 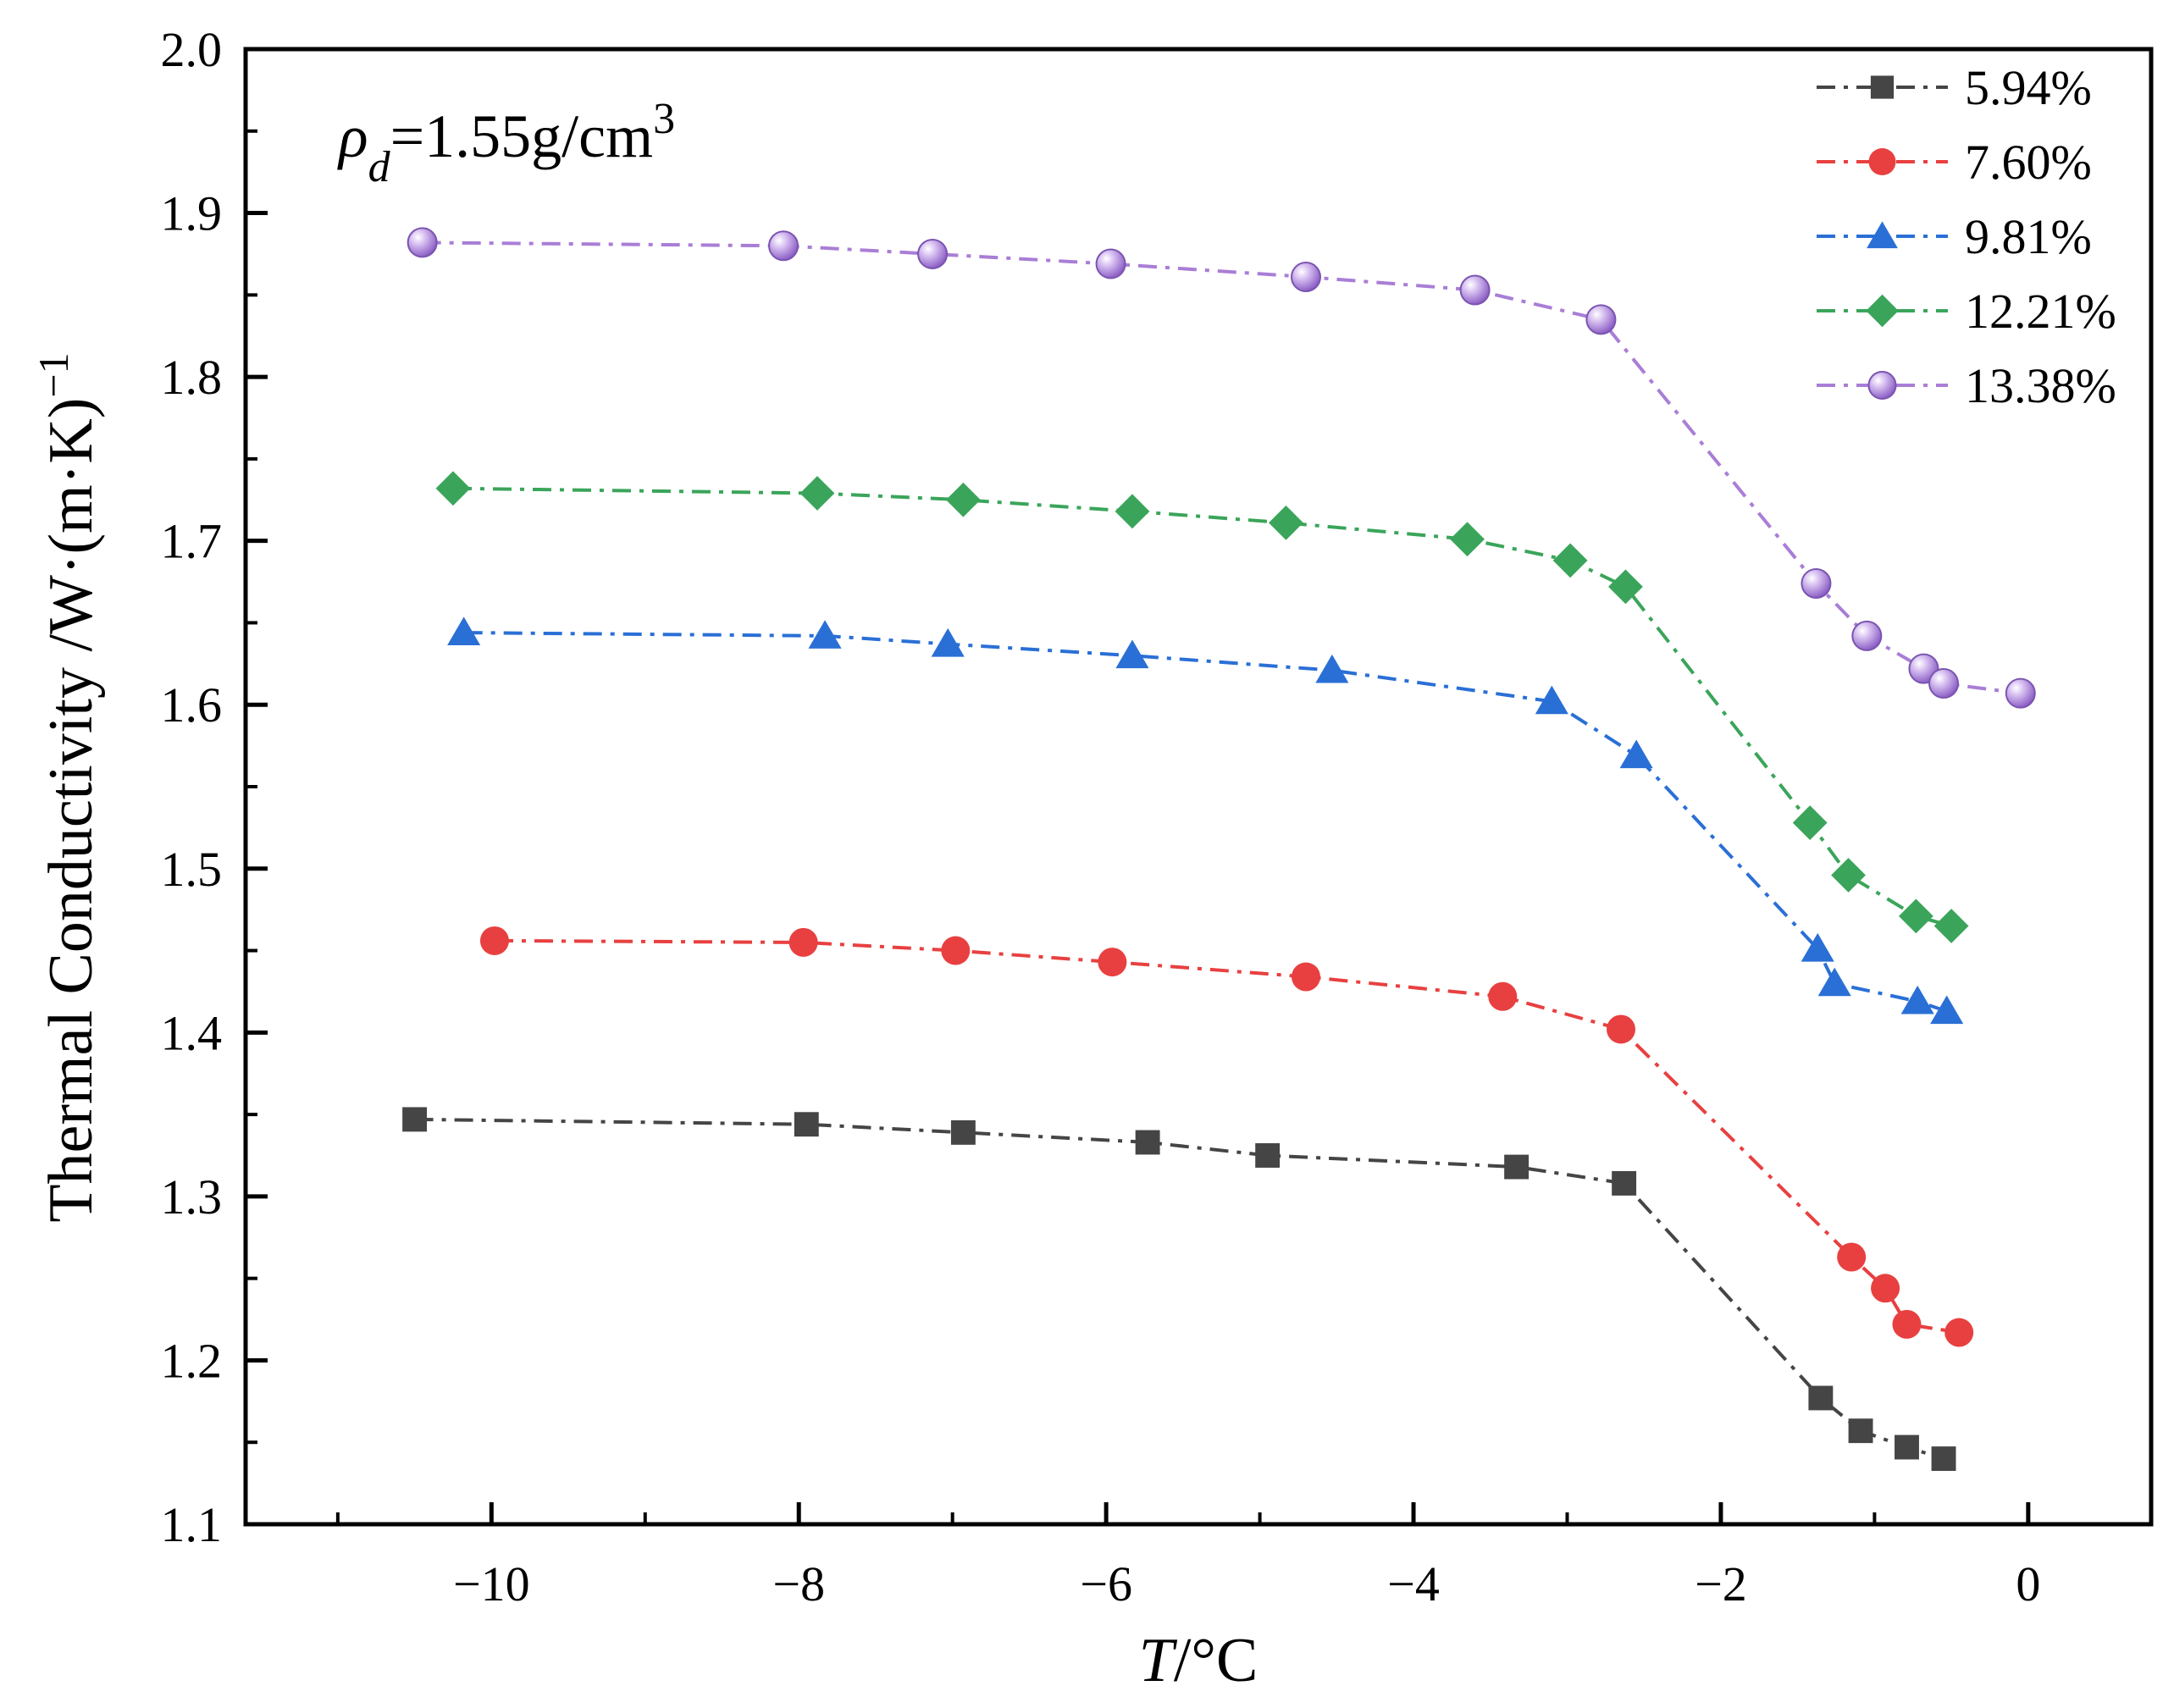 I want to click on x-tick-label: −10, so click(x=491, y=1583).